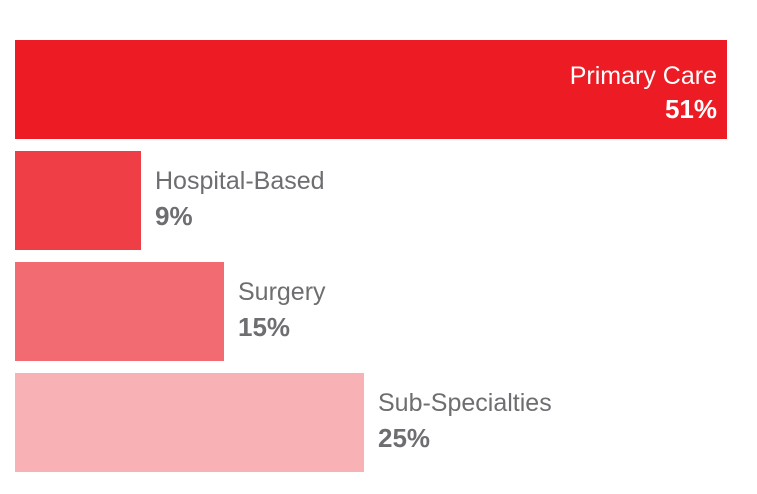 This screenshot has width=757, height=494. What do you see at coordinates (282, 292) in the screenshot?
I see `category-label: Surgery` at bounding box center [282, 292].